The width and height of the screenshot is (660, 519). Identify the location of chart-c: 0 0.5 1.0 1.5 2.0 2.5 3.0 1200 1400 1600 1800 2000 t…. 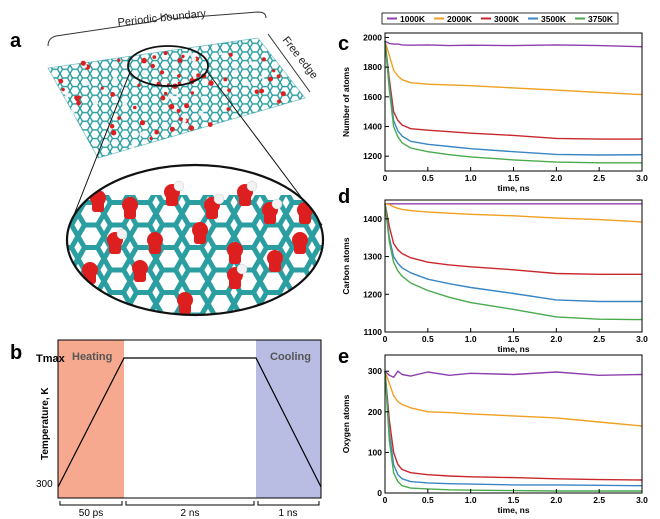
(494, 112).